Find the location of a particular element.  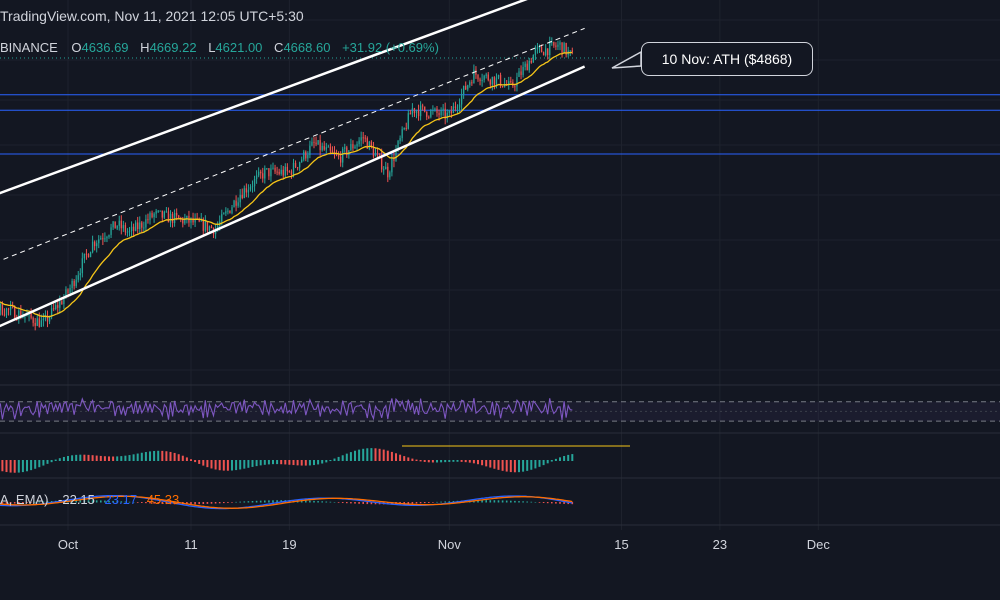

x-tick-label: 15 is located at coordinates (621, 544).